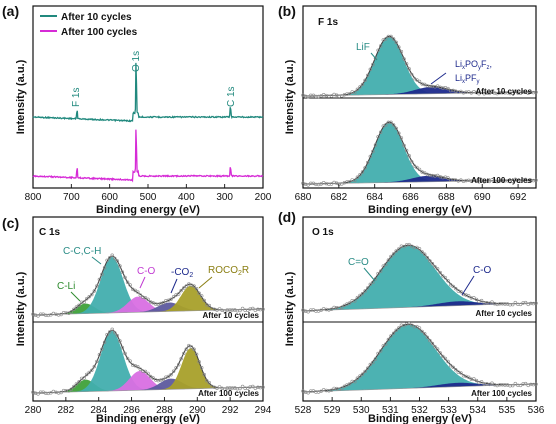  What do you see at coordinates (374, 197) in the screenshot?
I see `x-tick-label-684: 684` at bounding box center [374, 197].